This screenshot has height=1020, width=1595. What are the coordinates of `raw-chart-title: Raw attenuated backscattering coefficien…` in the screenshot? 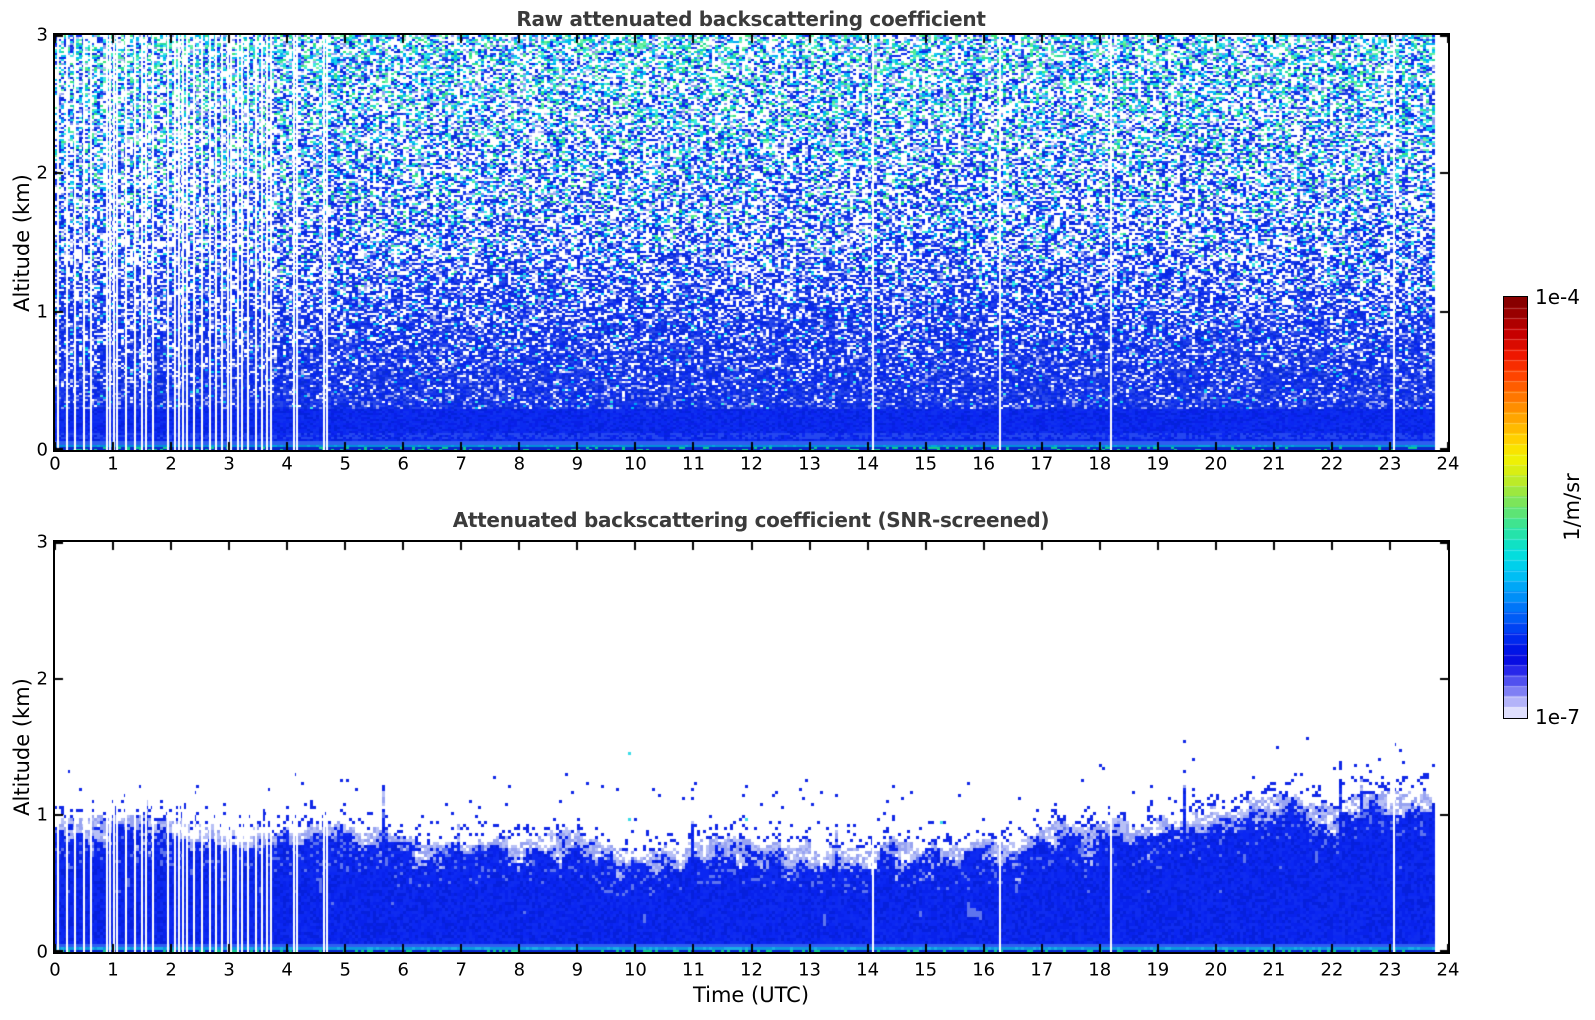 It's located at (751, 19).